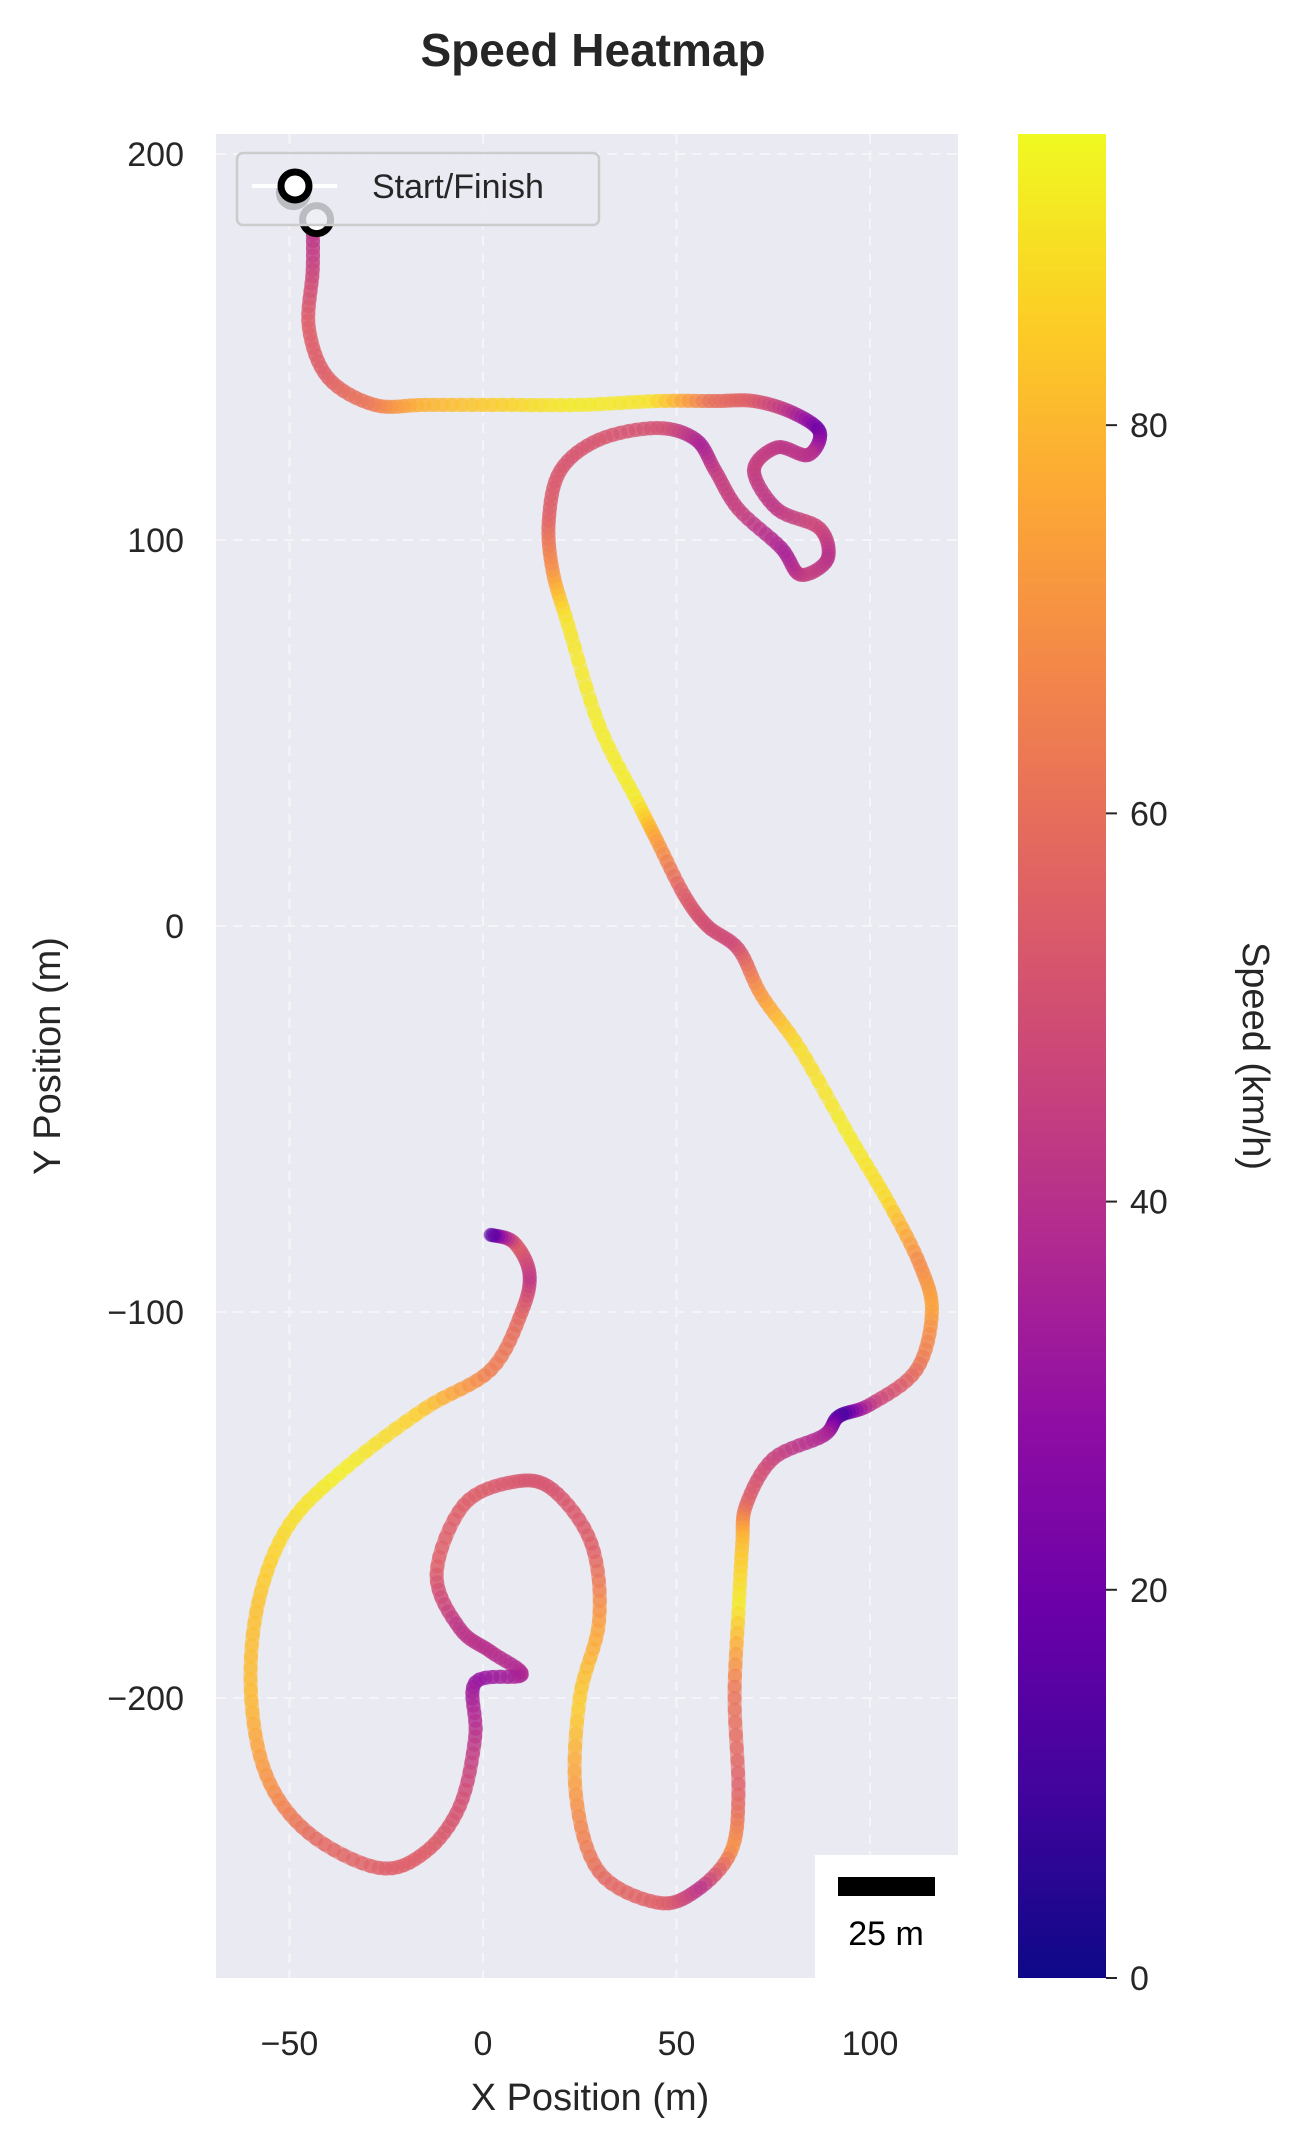 This screenshot has height=2138, width=1296. I want to click on y-tick-label: −200, so click(145, 1699).